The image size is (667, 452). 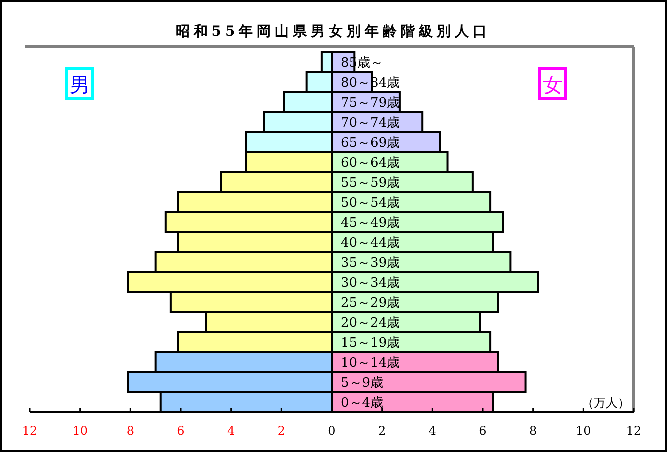 I want to click on y-tick-label: 70～74歳, so click(x=370, y=123).